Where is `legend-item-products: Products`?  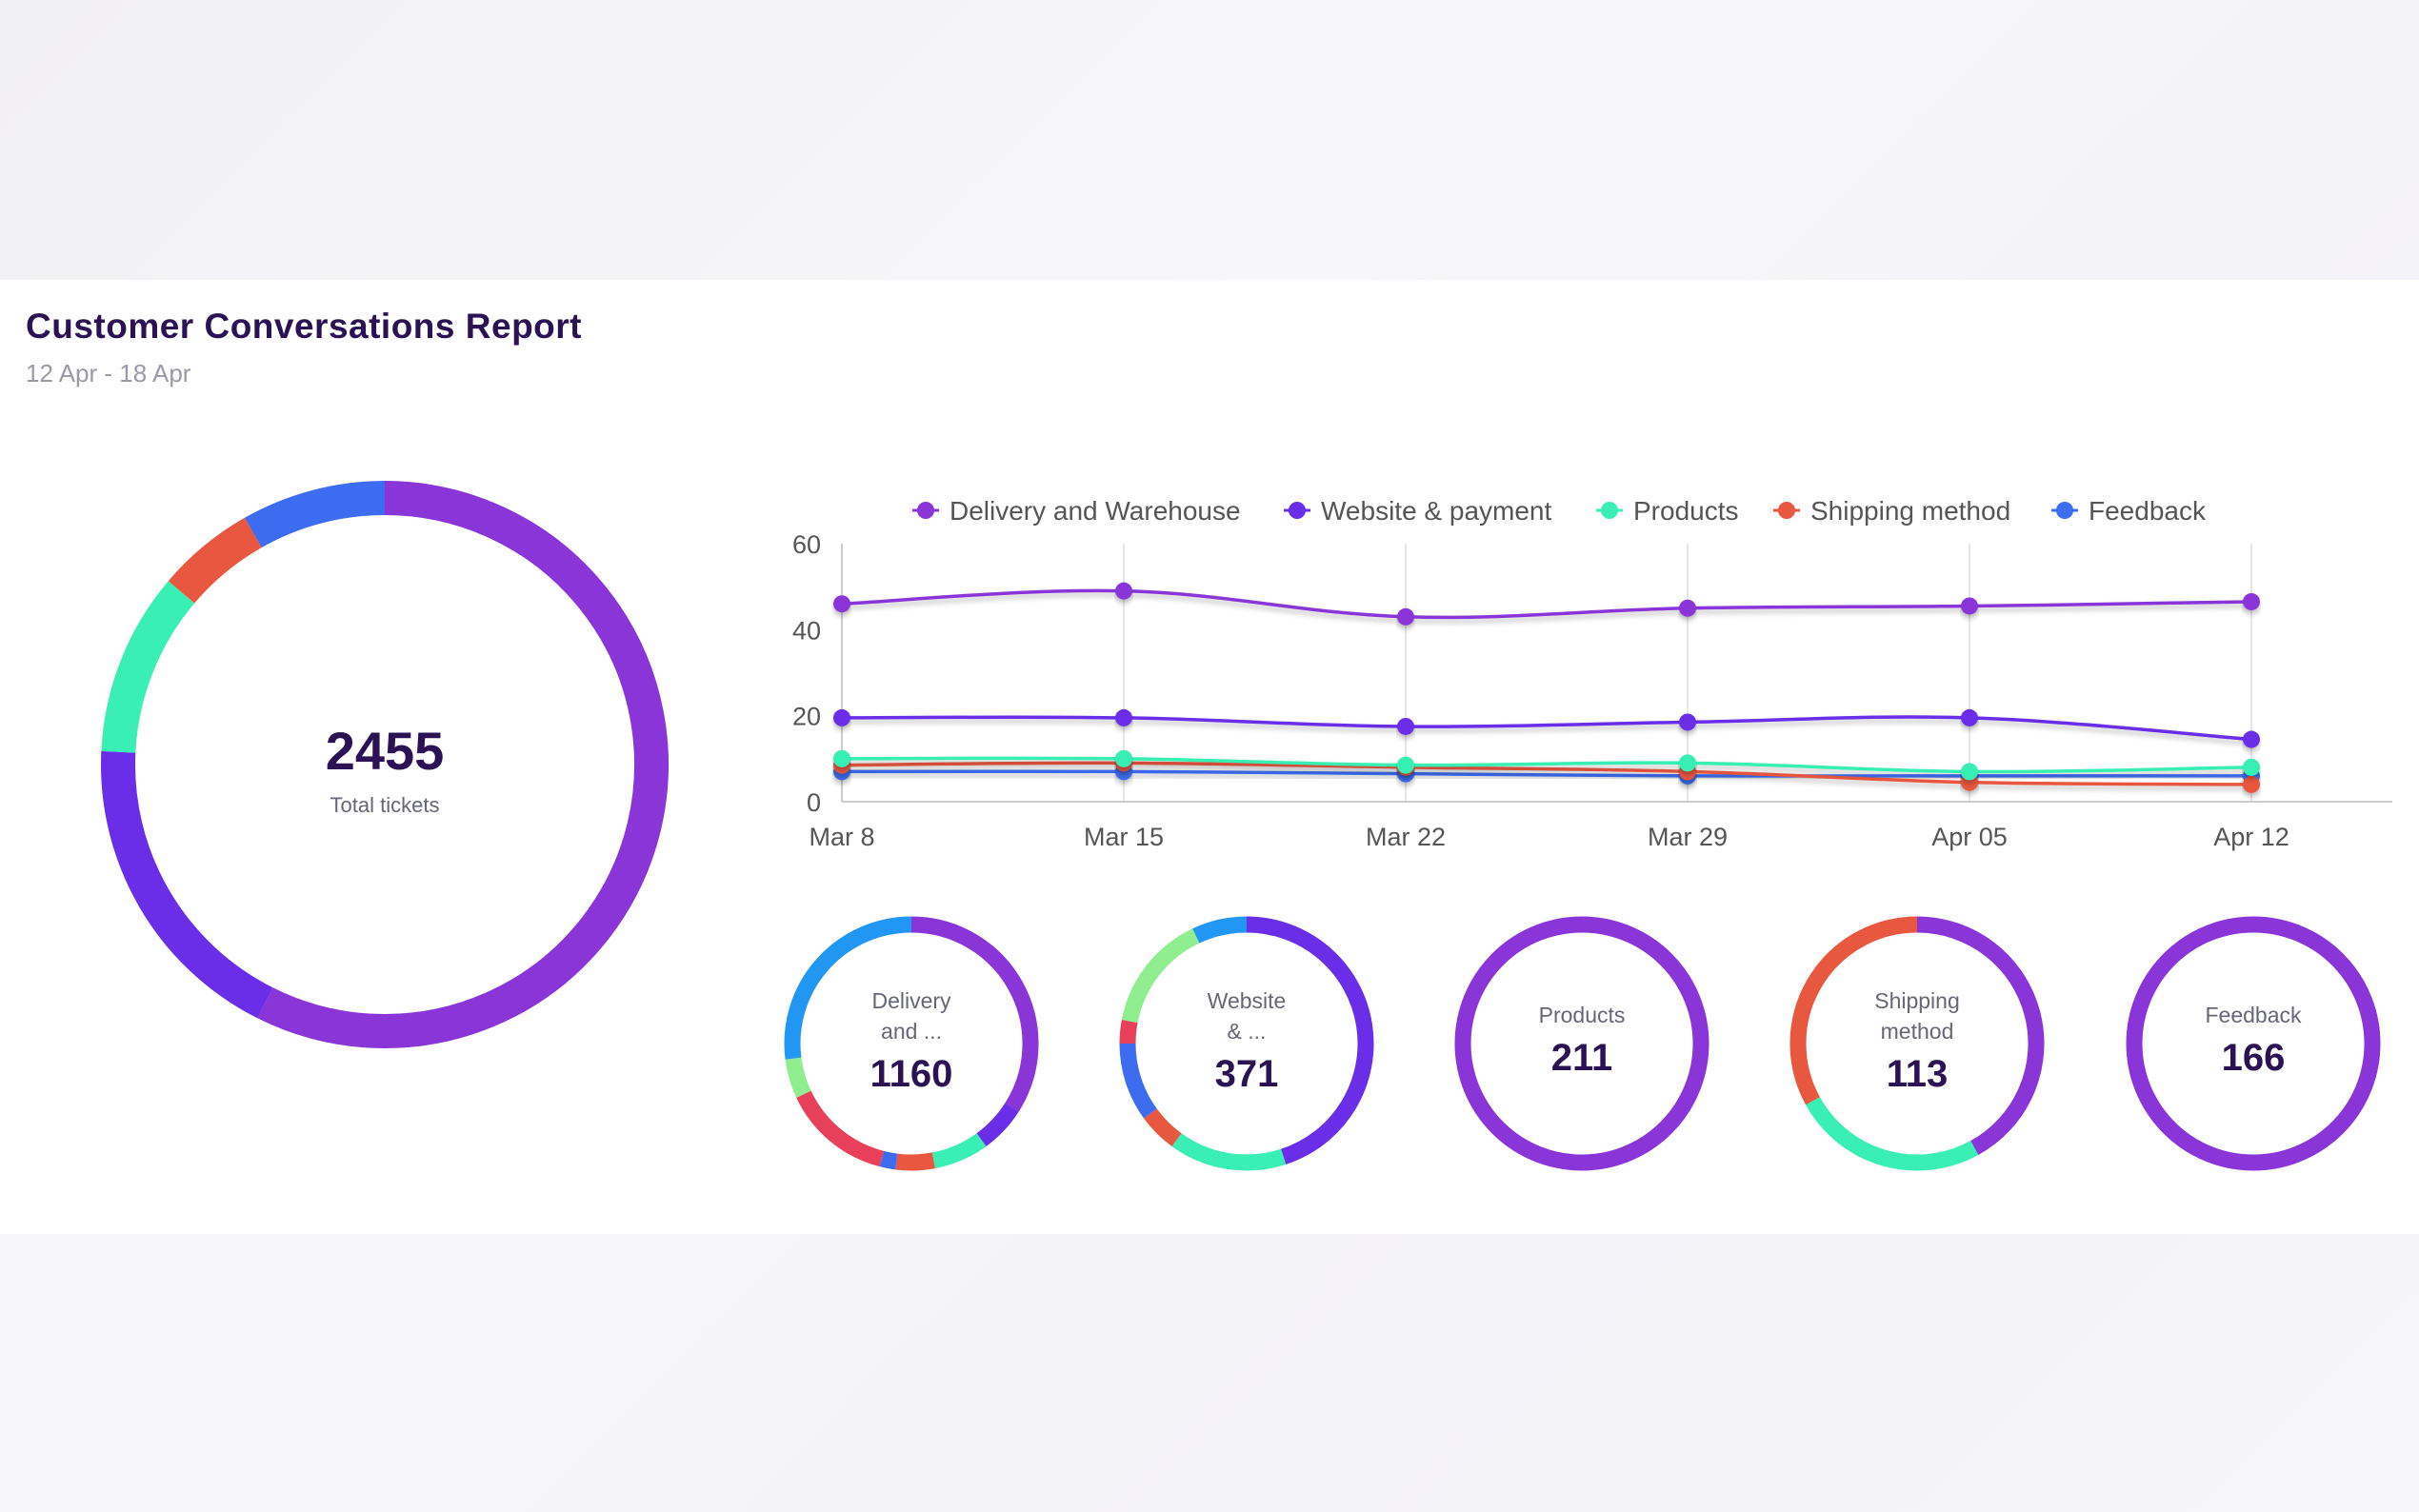 legend-item-products: Products is located at coordinates (1667, 511).